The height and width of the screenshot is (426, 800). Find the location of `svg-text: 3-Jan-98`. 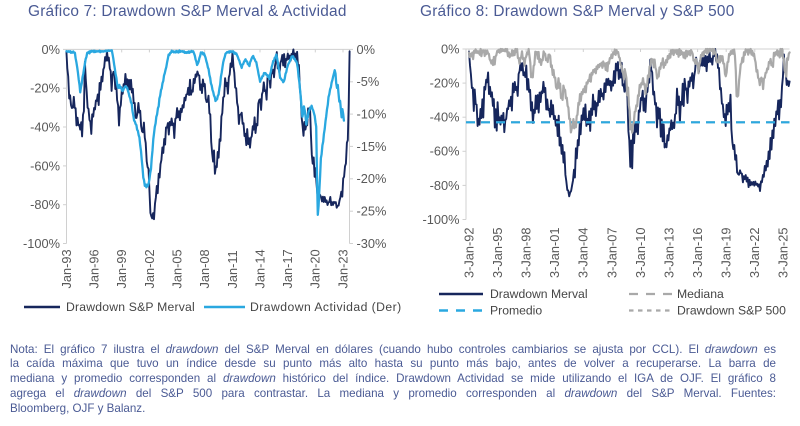

svg-text: 3-Jan-98 is located at coordinates (526, 252).